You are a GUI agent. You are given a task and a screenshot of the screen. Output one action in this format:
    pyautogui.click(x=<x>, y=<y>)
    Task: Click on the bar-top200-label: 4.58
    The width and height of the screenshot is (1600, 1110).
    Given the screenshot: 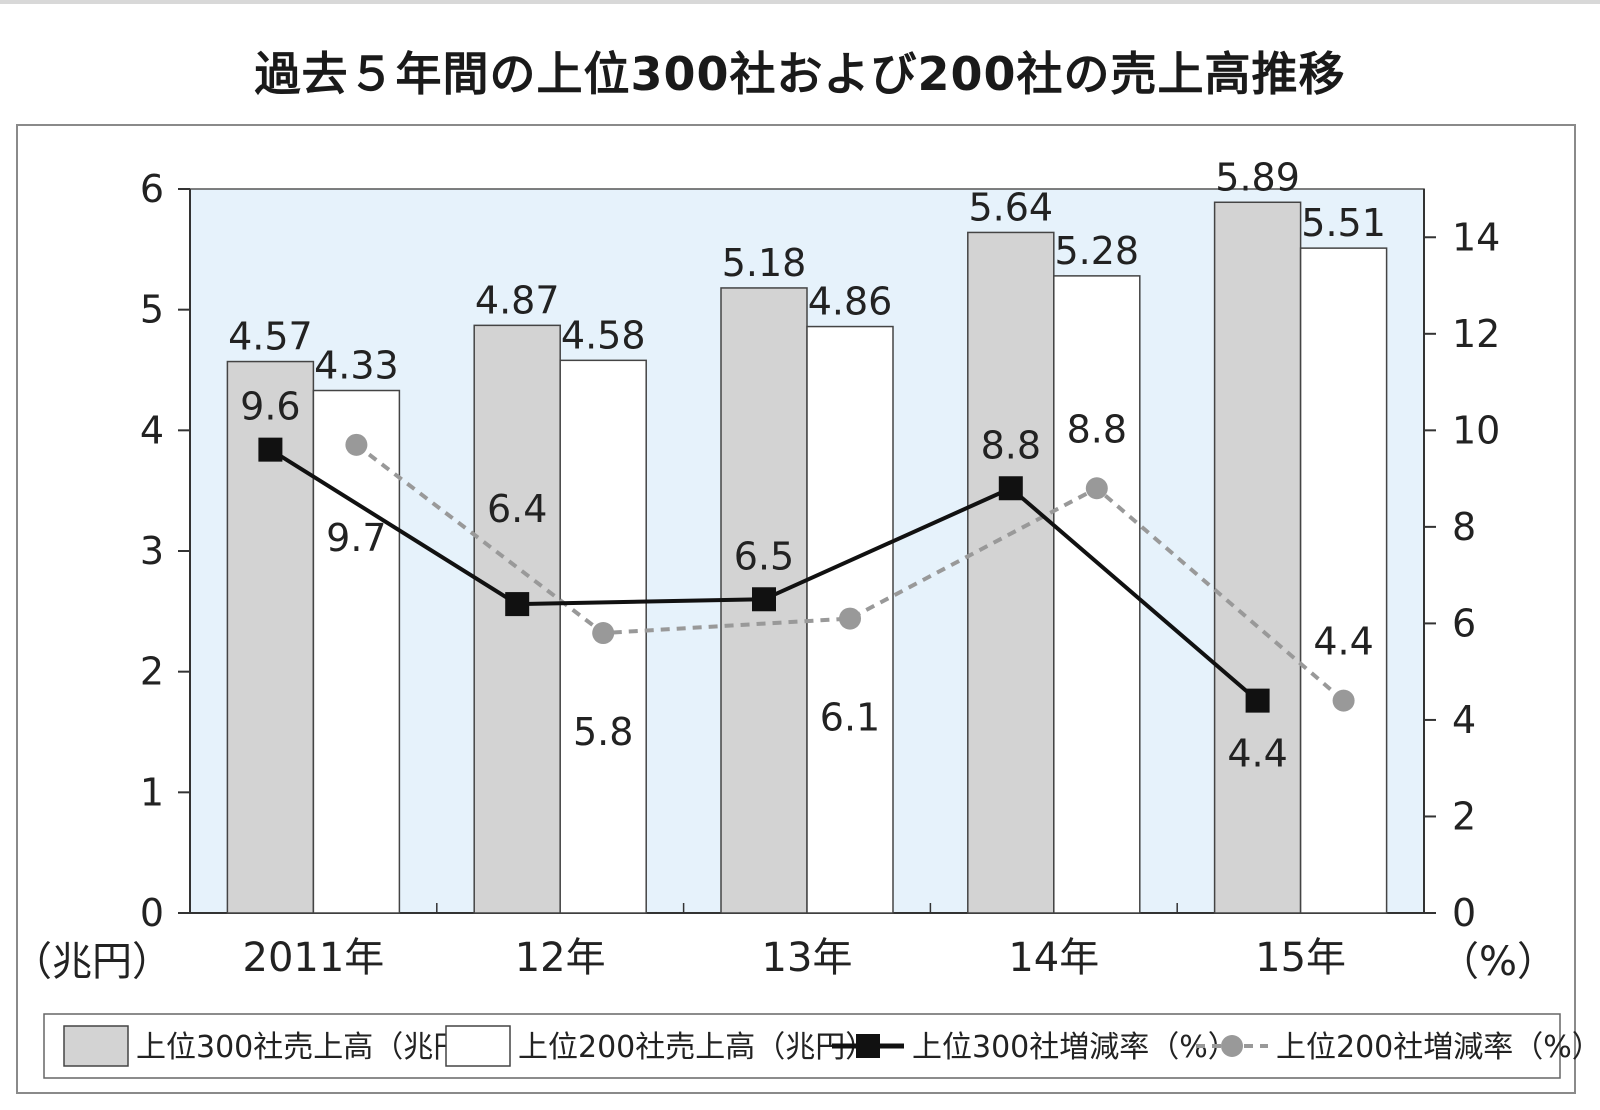 What is the action you would take?
    pyautogui.click(x=603, y=335)
    